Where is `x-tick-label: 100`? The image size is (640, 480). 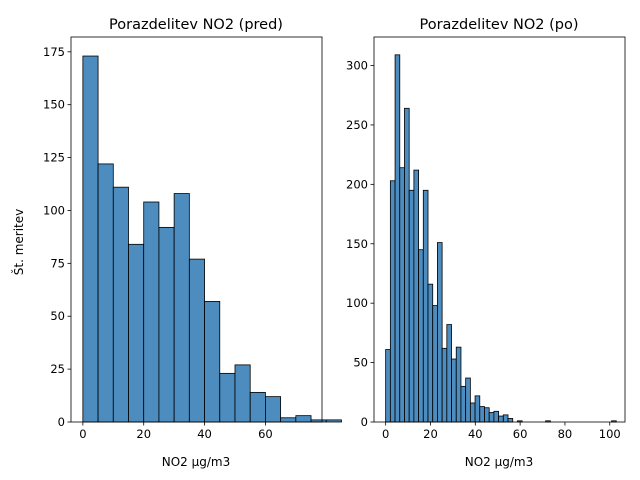 x-tick-label: 100 is located at coordinates (610, 434).